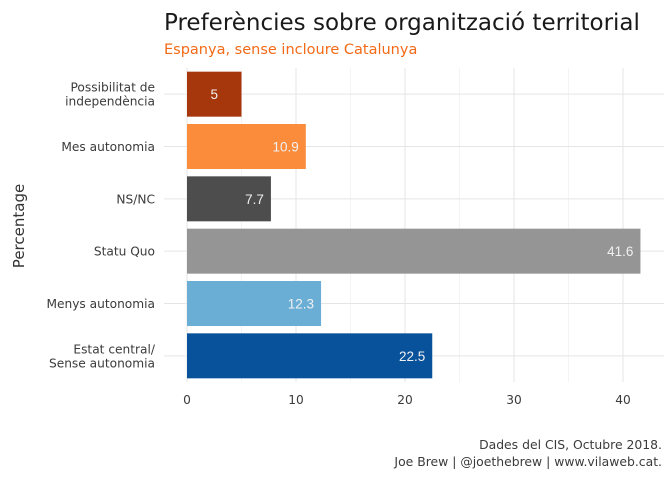 The height and width of the screenshot is (480, 672). Describe the element at coordinates (19, 226) in the screenshot. I see `y-axis-title: Percentage` at that location.